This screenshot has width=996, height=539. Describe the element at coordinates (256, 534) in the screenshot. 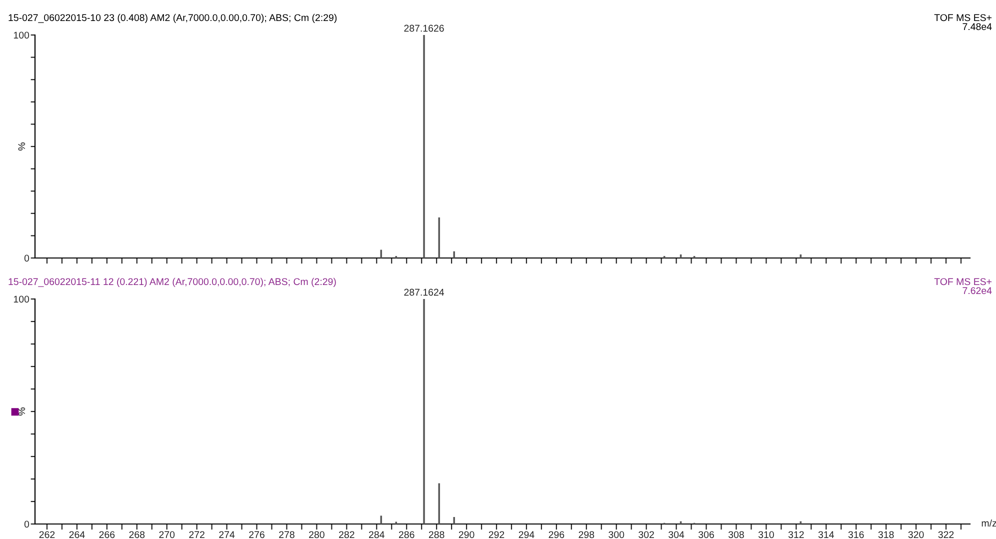

I see `x-tick-label: 276` at that location.